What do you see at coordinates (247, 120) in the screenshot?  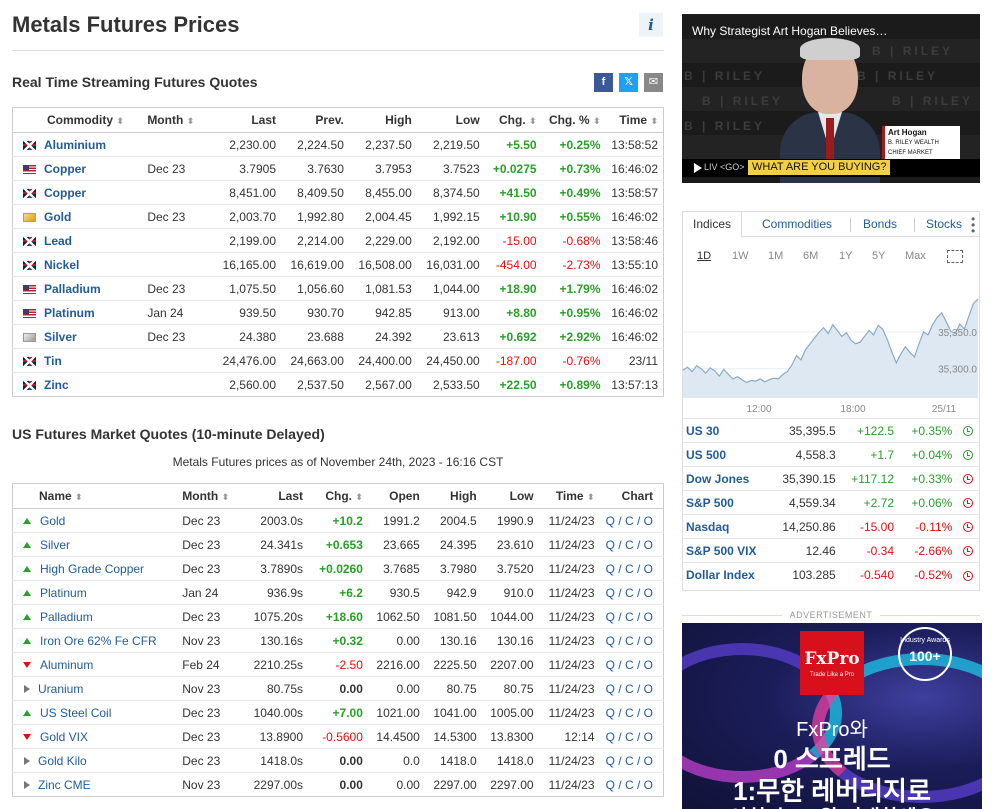 I see `col-last: Last` at bounding box center [247, 120].